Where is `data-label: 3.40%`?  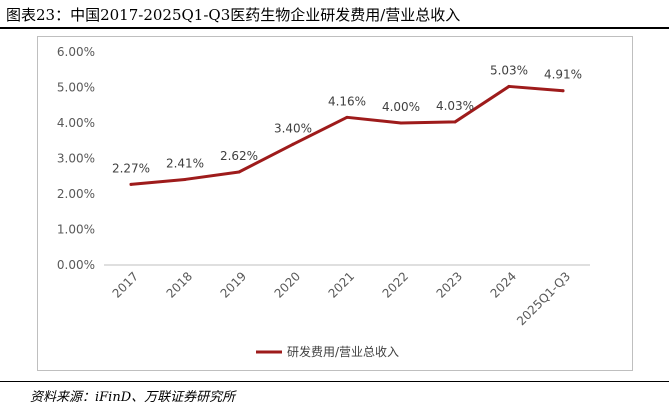 data-label: 3.40% is located at coordinates (293, 128).